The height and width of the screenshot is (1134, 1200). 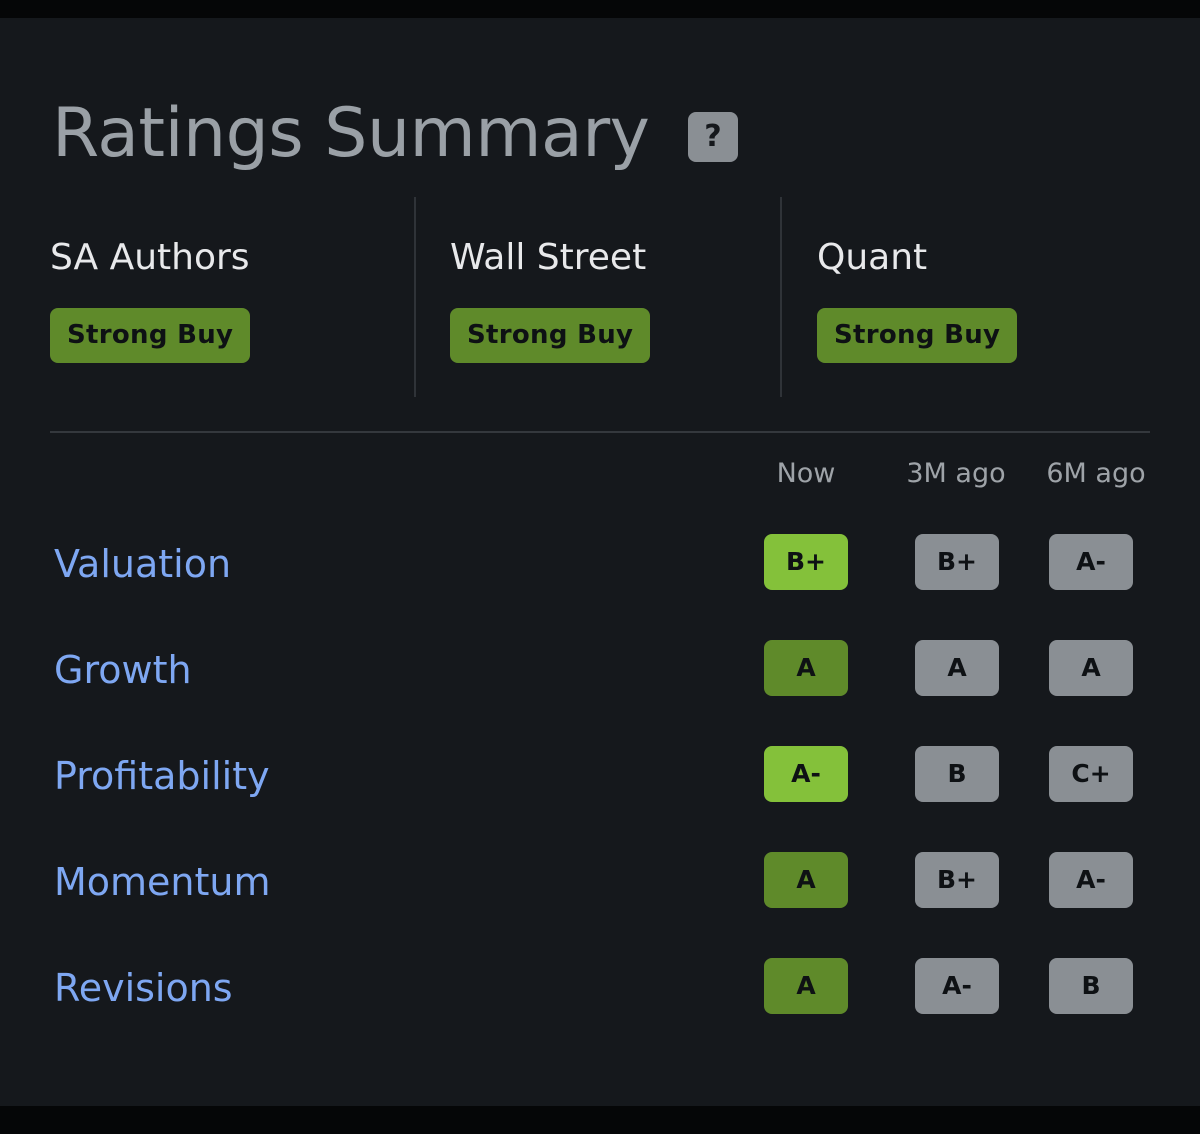 What do you see at coordinates (1091, 668) in the screenshot?
I see `grade-growth-6m: A` at bounding box center [1091, 668].